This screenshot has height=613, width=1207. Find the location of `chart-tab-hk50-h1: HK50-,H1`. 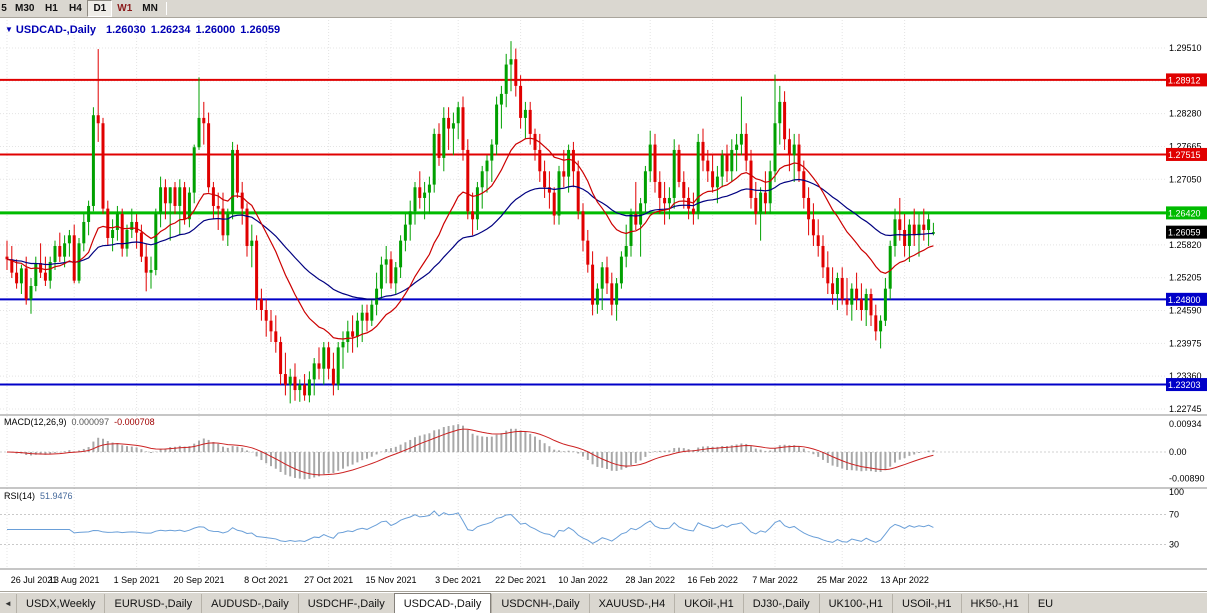

chart-tab-hk50-h1: HK50-,H1 is located at coordinates (994, 603).